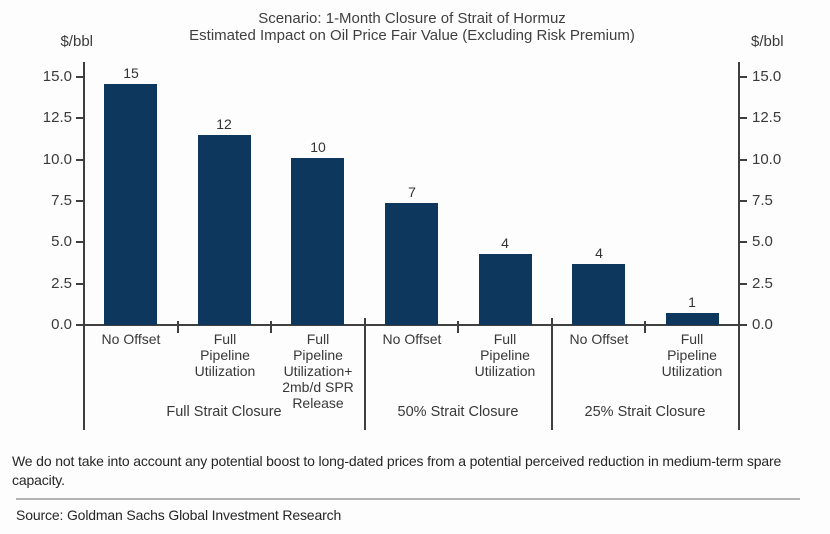 The width and height of the screenshot is (830, 534). Describe the element at coordinates (767, 77) in the screenshot. I see `y-axis-tick-label-right: 15.0` at that location.